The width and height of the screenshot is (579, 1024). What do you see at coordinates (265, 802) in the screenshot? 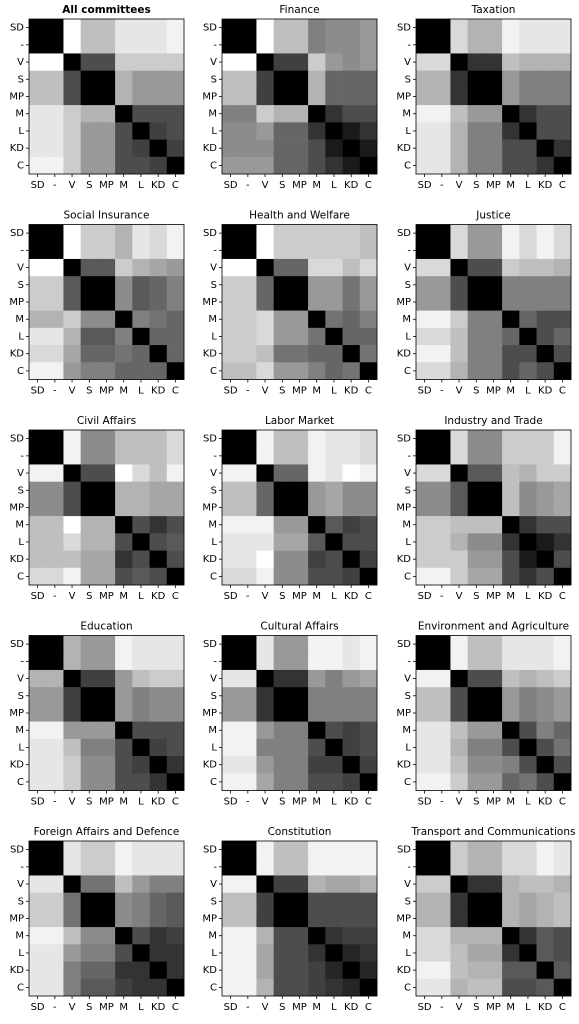
I see `x-tick-label: V` at bounding box center [265, 802].